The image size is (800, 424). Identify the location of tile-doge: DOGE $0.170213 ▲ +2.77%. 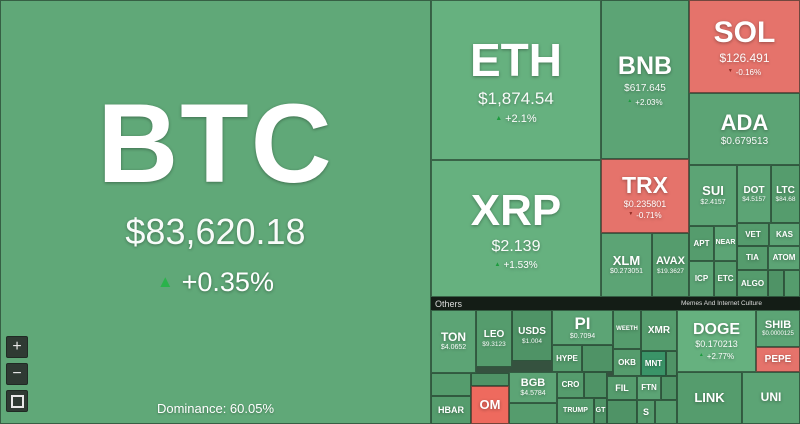
(716, 341).